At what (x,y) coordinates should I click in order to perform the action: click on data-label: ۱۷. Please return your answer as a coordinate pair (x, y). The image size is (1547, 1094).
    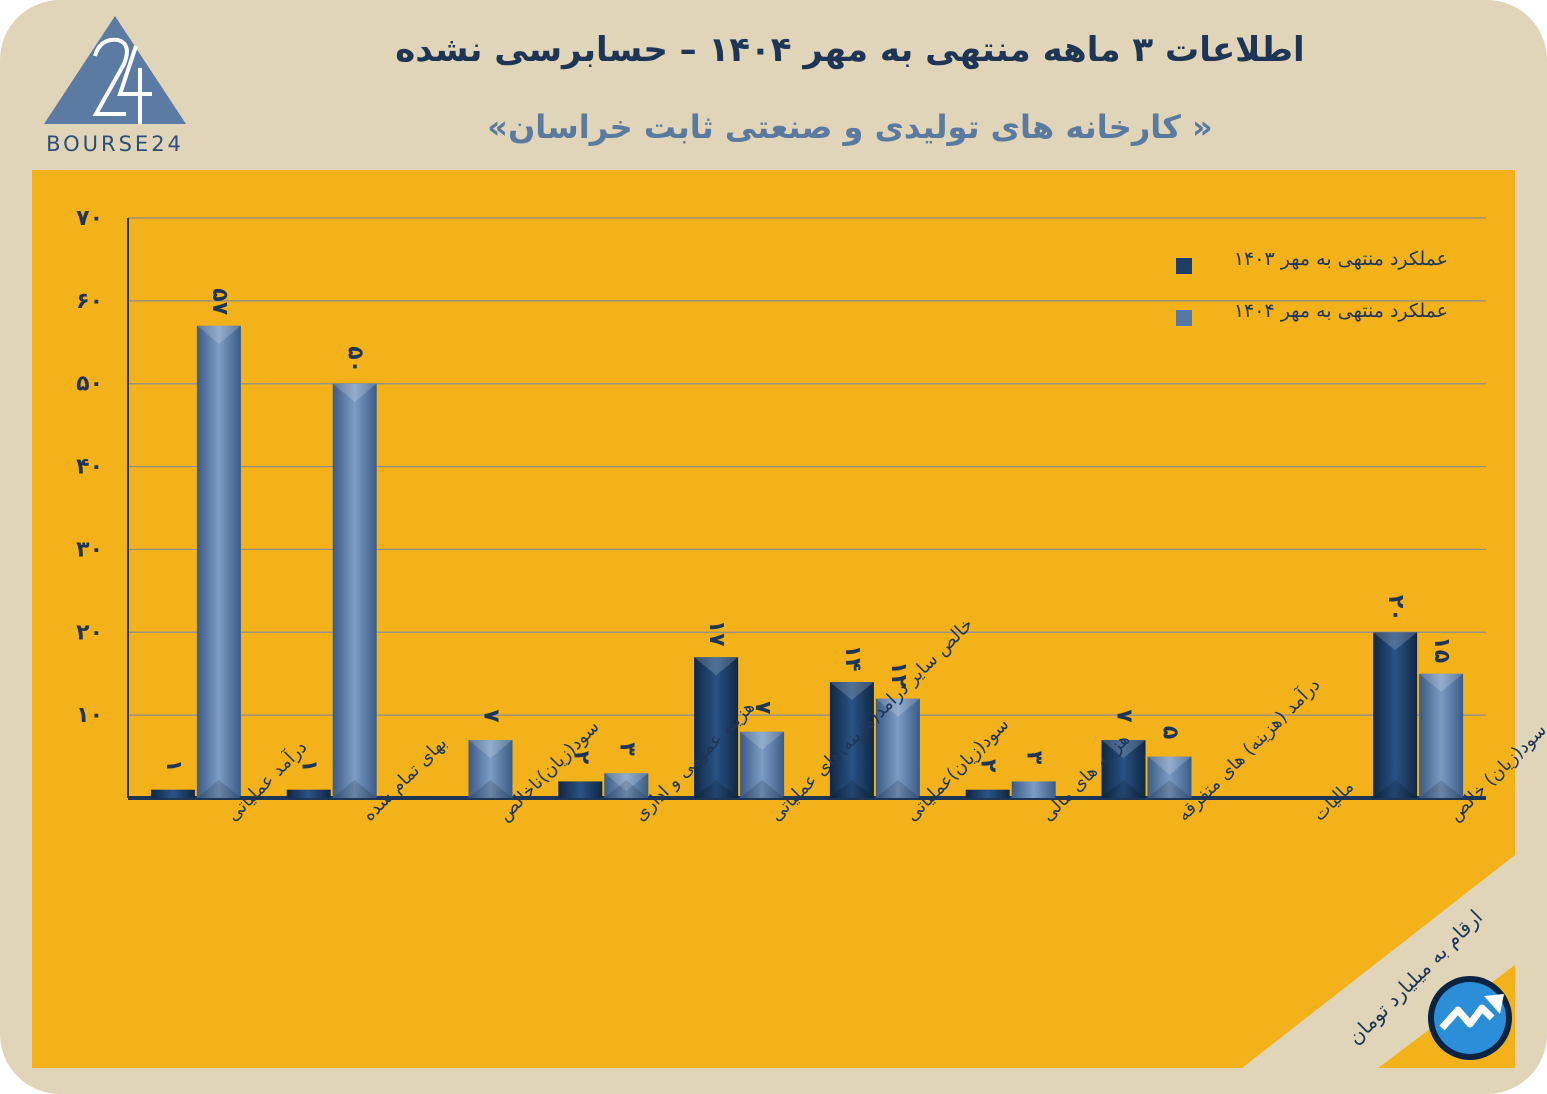
    Looking at the image, I should click on (716, 633).